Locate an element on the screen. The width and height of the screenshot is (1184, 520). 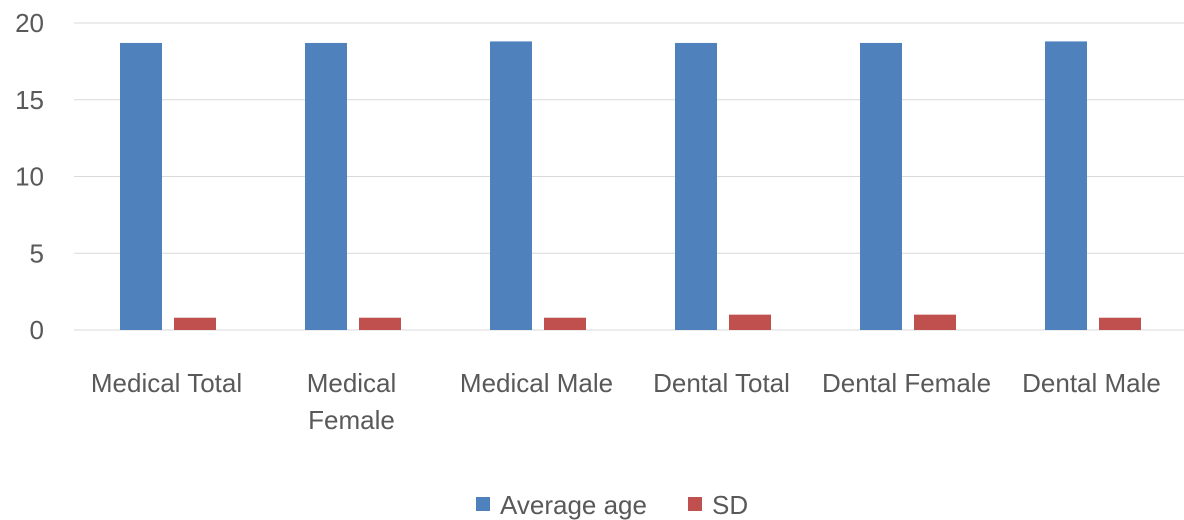
x-tick-label: Medical Female is located at coordinates (352, 401).